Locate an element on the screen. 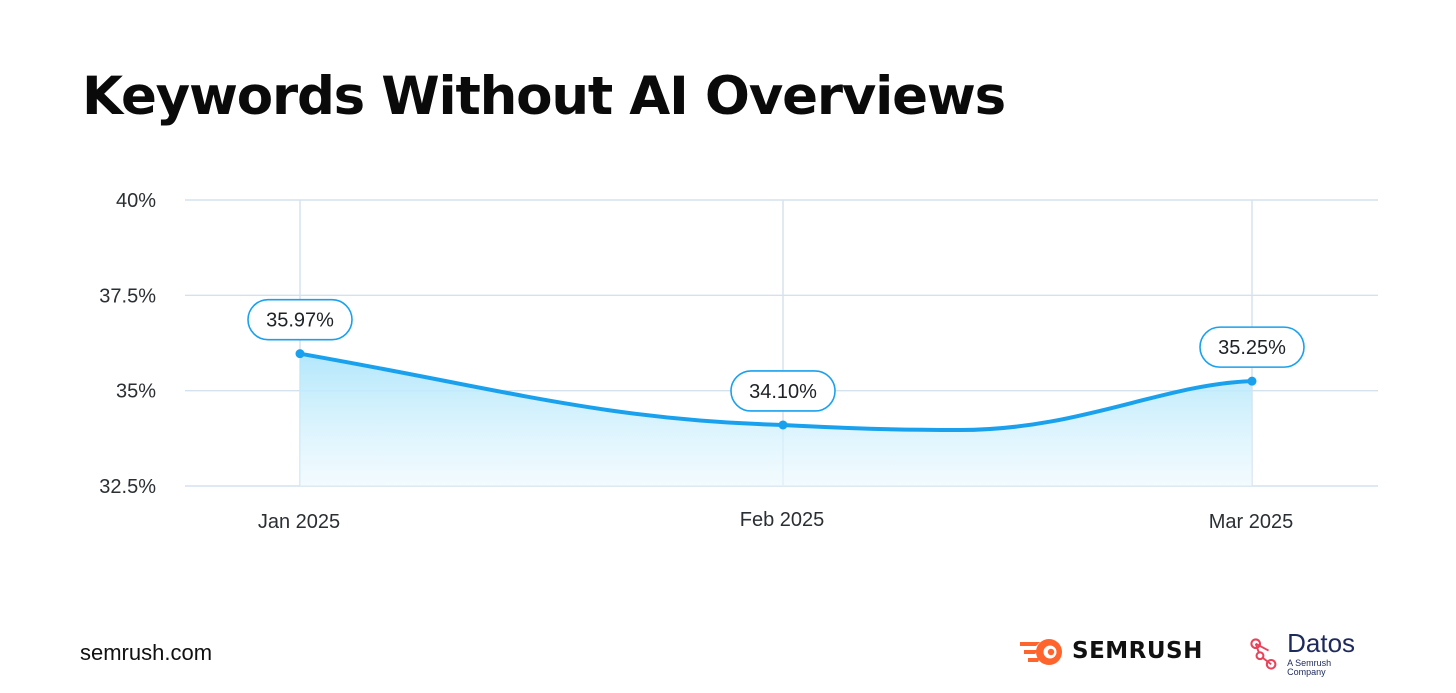 The height and width of the screenshot is (693, 1456). y-tick-label: 35% is located at coordinates (136, 392).